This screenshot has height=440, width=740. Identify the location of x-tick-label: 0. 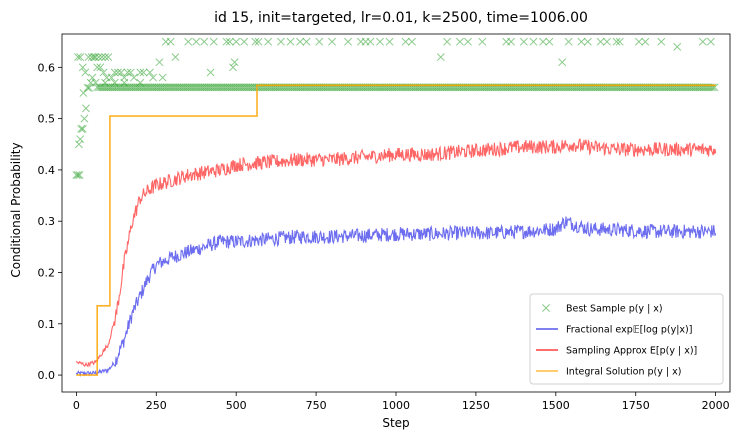
(76, 405).